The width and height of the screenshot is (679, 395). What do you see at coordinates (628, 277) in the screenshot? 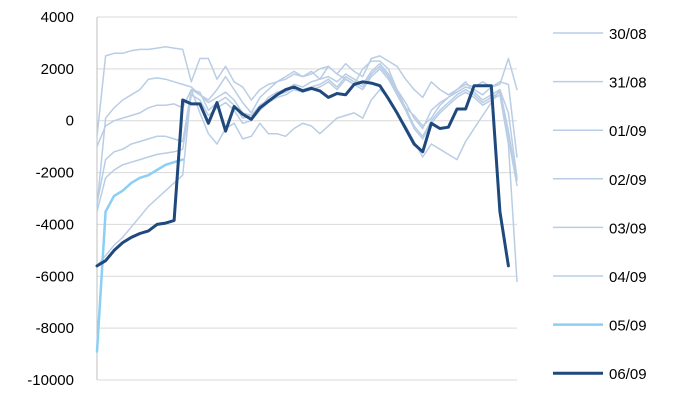
I see `legend-label: 04/09` at bounding box center [628, 277].